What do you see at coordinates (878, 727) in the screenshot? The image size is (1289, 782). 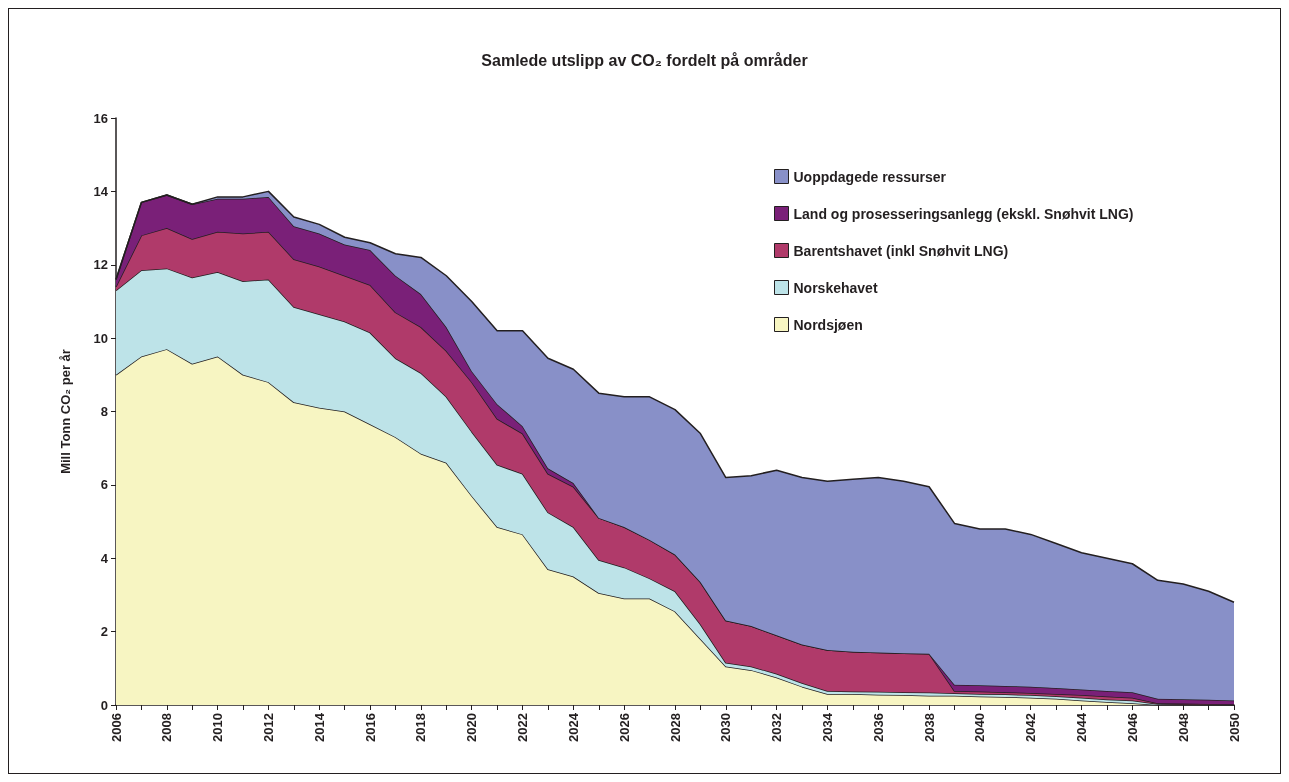 I see `x-tick-label: 2036` at bounding box center [878, 727].